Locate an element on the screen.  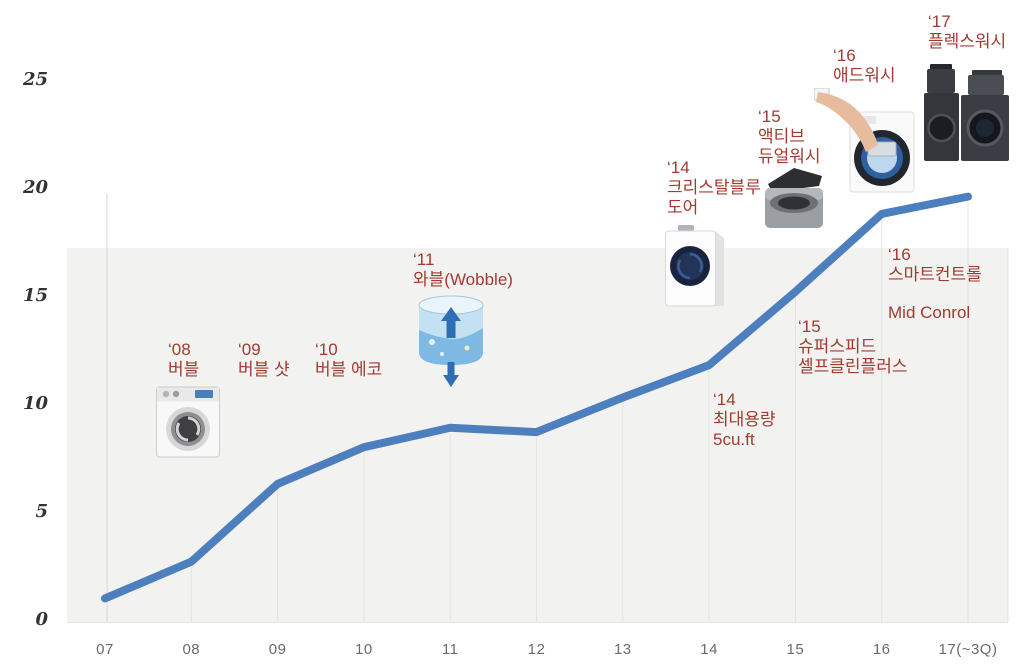
y-tick-label: 15 is located at coordinates (35, 295).